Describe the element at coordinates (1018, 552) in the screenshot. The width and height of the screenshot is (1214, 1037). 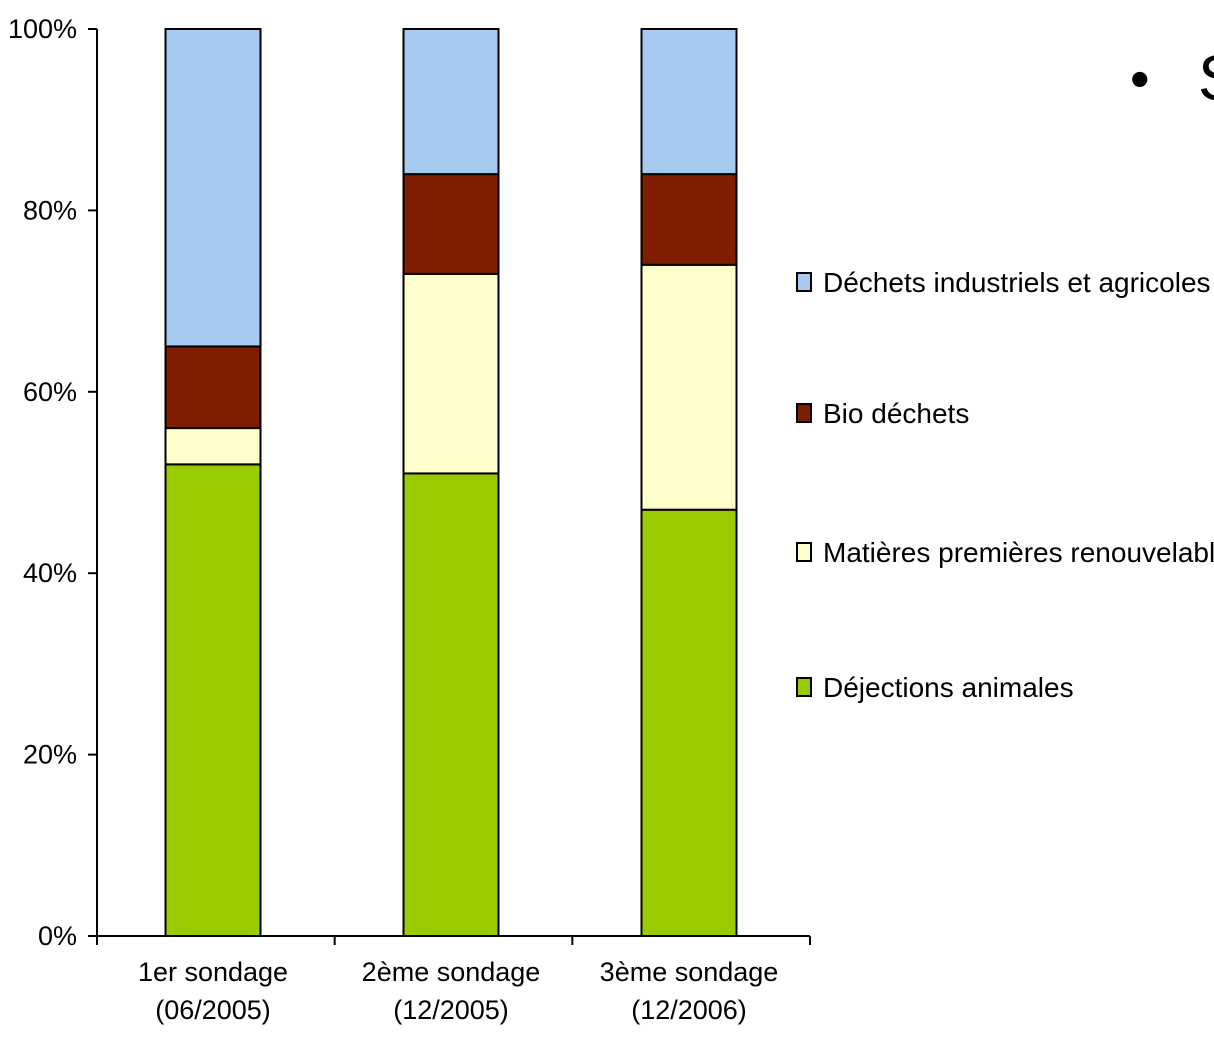
I see `legend-label: Matières premières renouvelables` at that location.